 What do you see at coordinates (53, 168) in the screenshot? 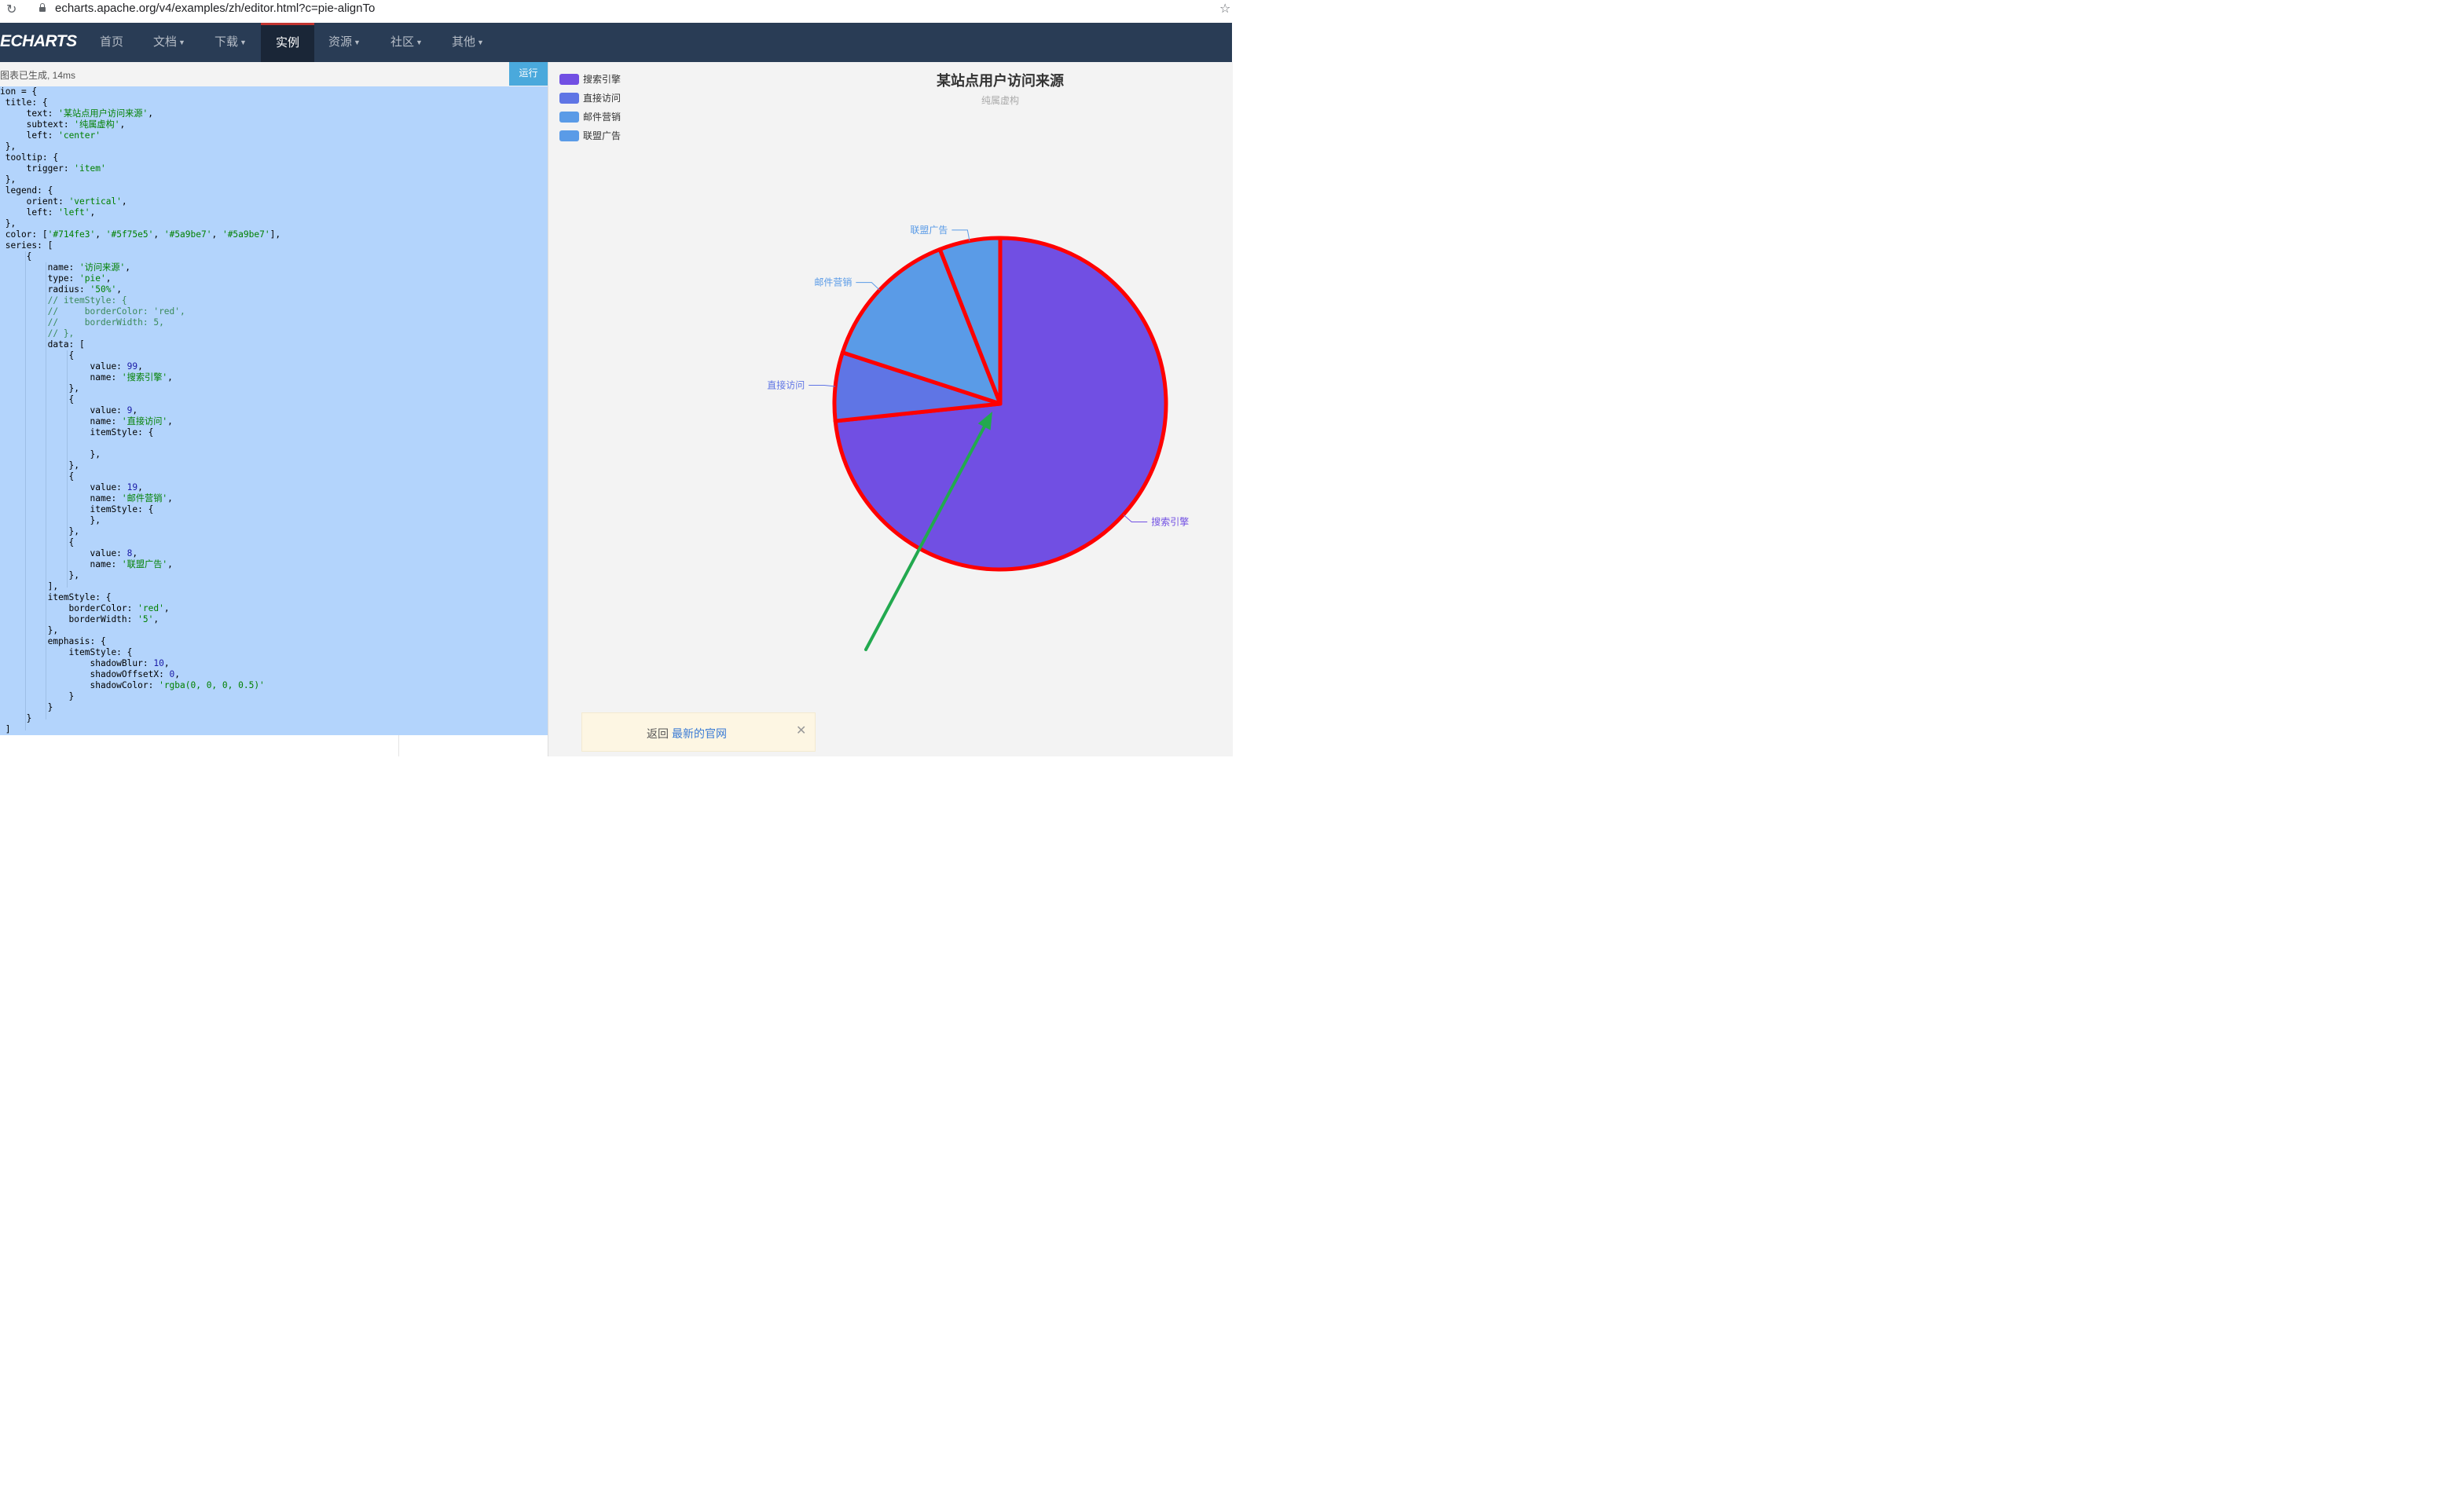
I see `code-line: trigger: 'item'` at bounding box center [53, 168].